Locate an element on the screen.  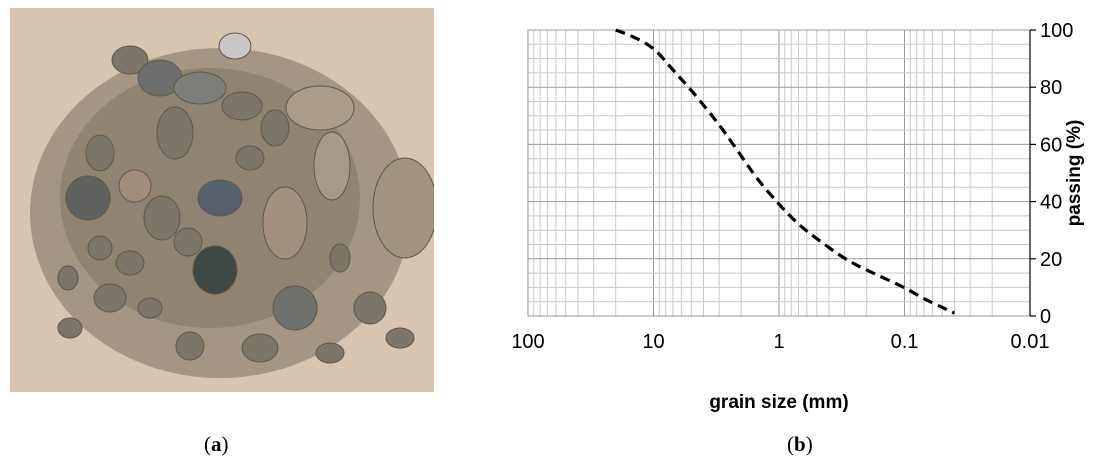
y-tick-label: 80 is located at coordinates (1051, 88).